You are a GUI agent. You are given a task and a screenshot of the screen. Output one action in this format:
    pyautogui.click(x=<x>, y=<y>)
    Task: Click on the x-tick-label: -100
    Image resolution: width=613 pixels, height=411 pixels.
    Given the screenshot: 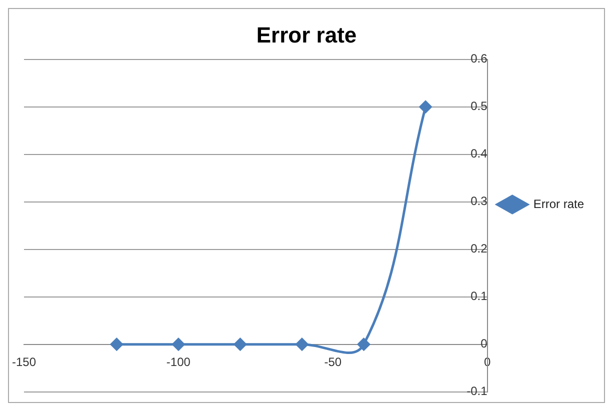 What is the action you would take?
    pyautogui.click(x=178, y=361)
    